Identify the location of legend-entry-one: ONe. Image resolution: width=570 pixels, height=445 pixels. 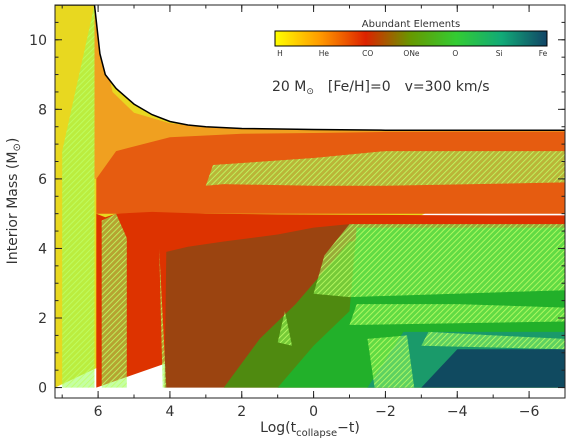
(411, 53).